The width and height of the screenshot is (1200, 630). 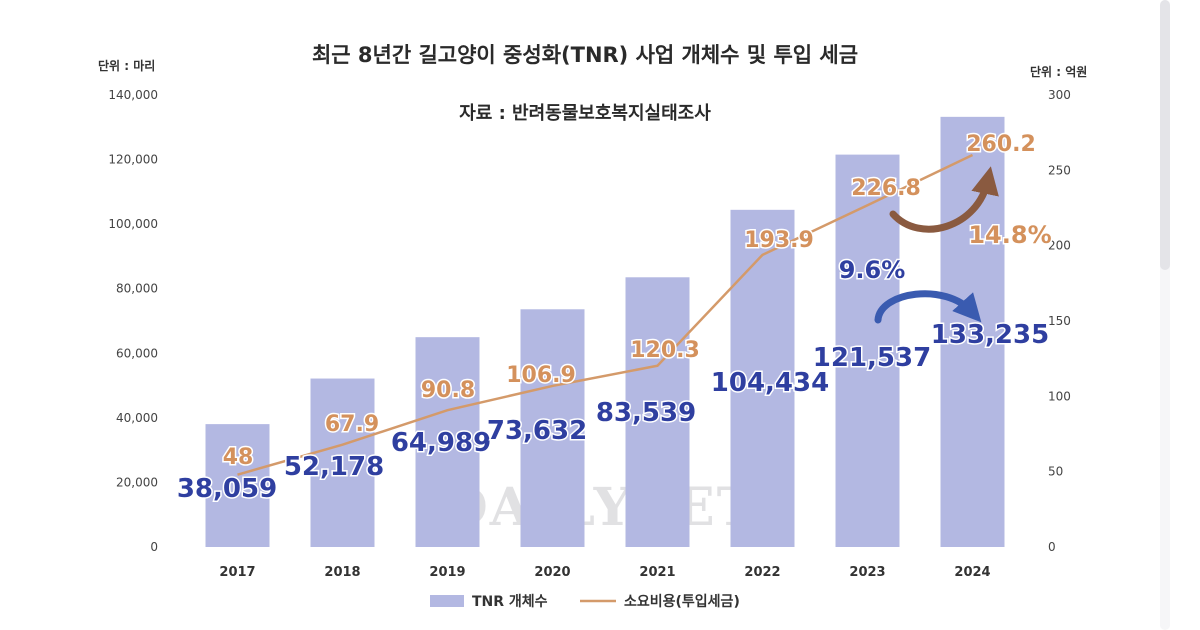 I want to click on bar-2022, so click(x=762, y=378).